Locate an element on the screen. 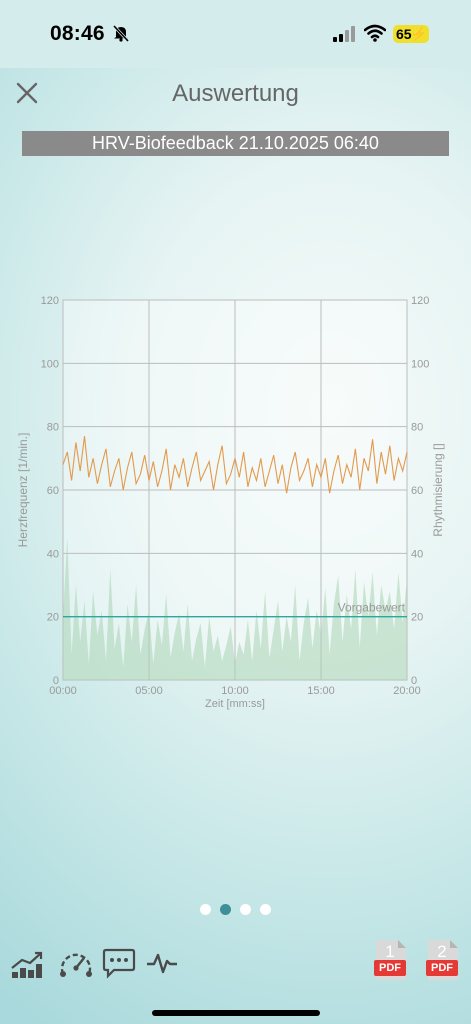 The width and height of the screenshot is (471, 1024). pdf-number: 2 is located at coordinates (442, 951).